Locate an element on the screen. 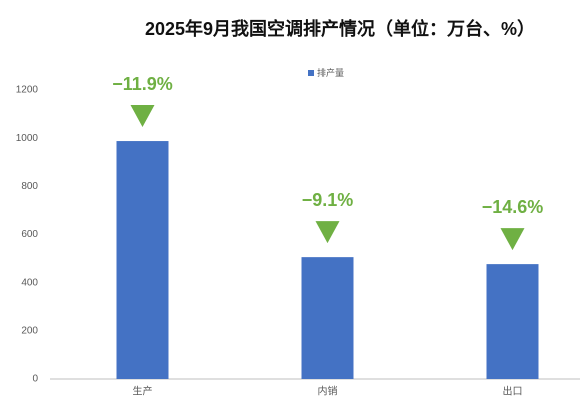  x-tick-label: 内销 is located at coordinates (328, 391).